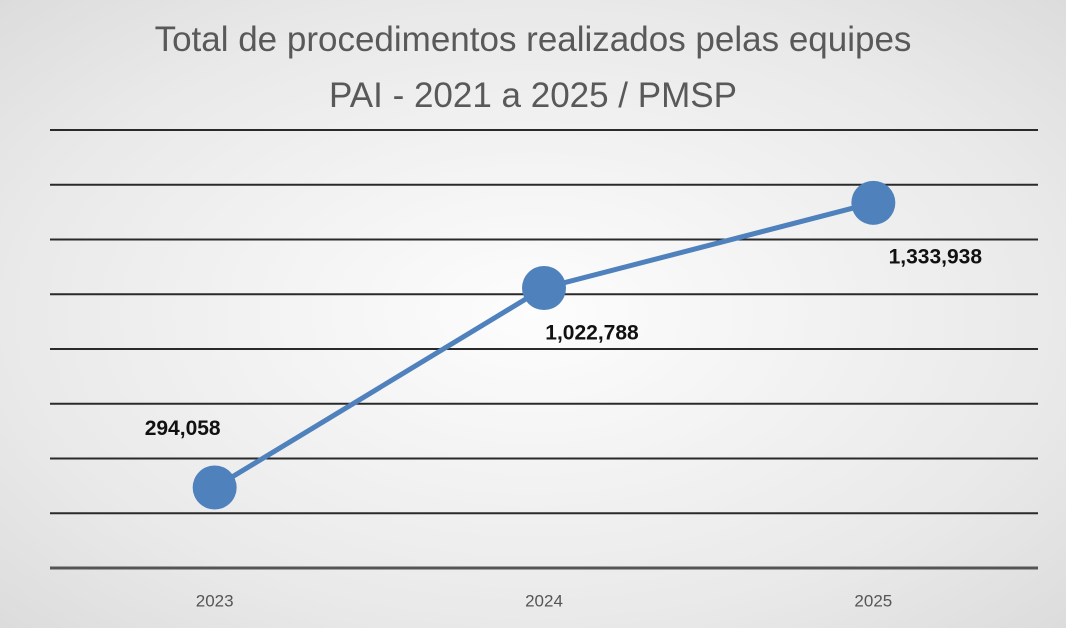 This screenshot has width=1066, height=628. Describe the element at coordinates (215, 600) in the screenshot. I see `x-tick-label: 2023` at that location.